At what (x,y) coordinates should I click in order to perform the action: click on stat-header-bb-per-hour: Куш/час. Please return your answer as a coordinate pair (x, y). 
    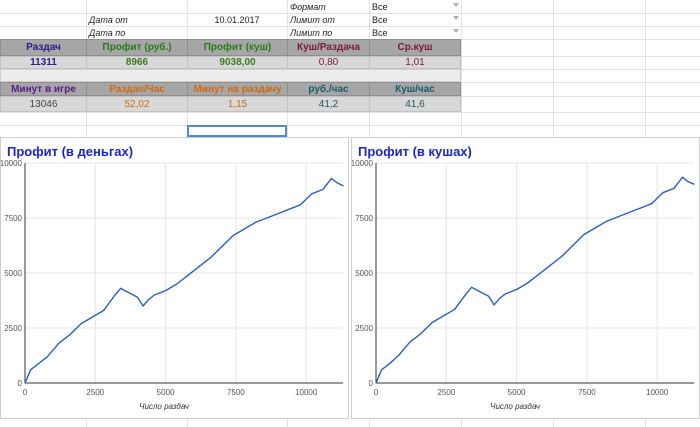
    Looking at the image, I should click on (415, 89).